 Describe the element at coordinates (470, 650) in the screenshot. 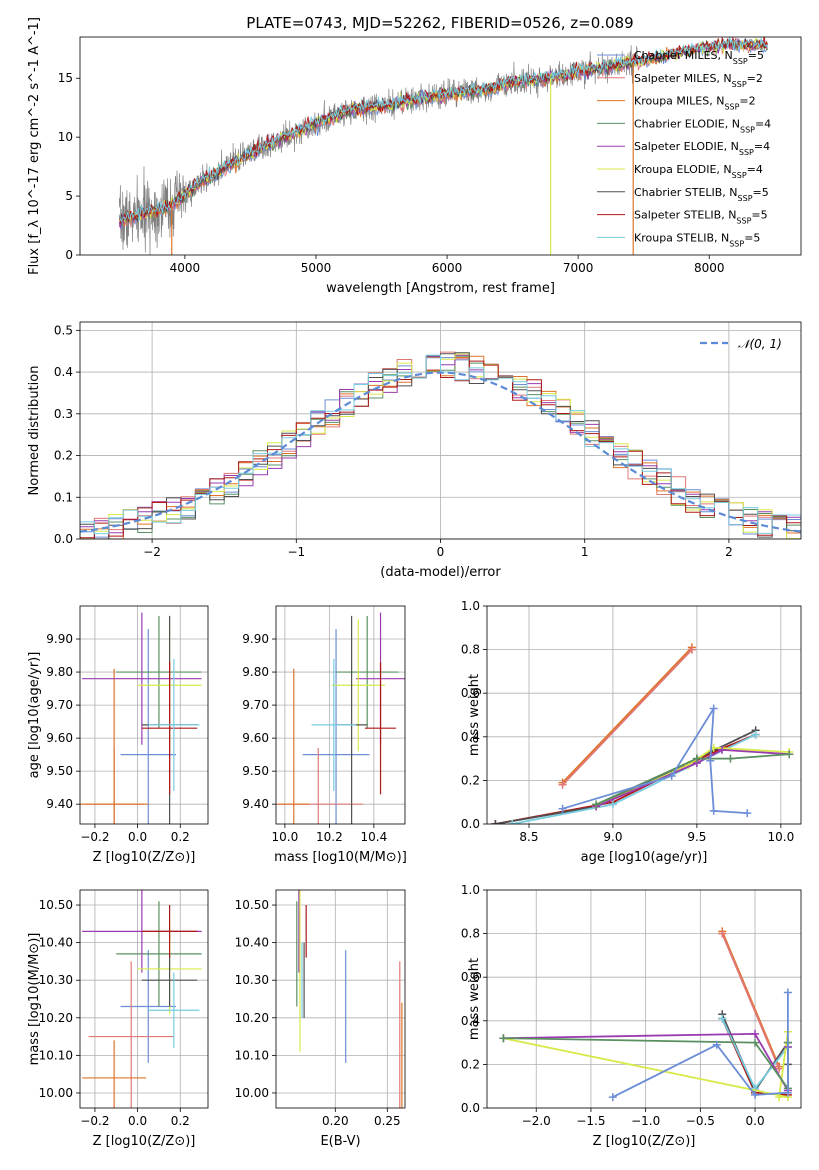

I see `y-tick-label: 0.8` at that location.